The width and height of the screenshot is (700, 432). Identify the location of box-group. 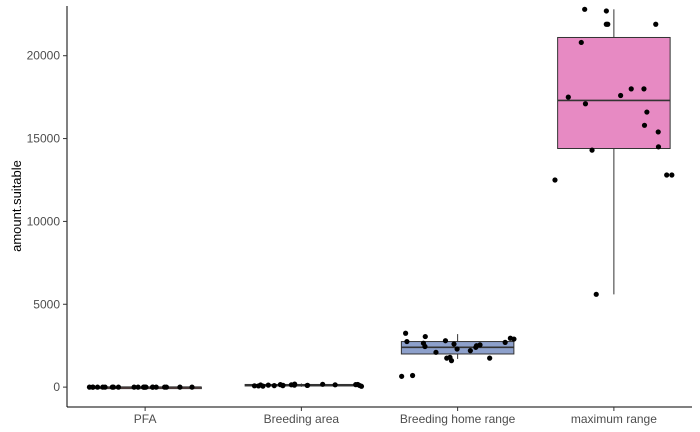
(614, 152).